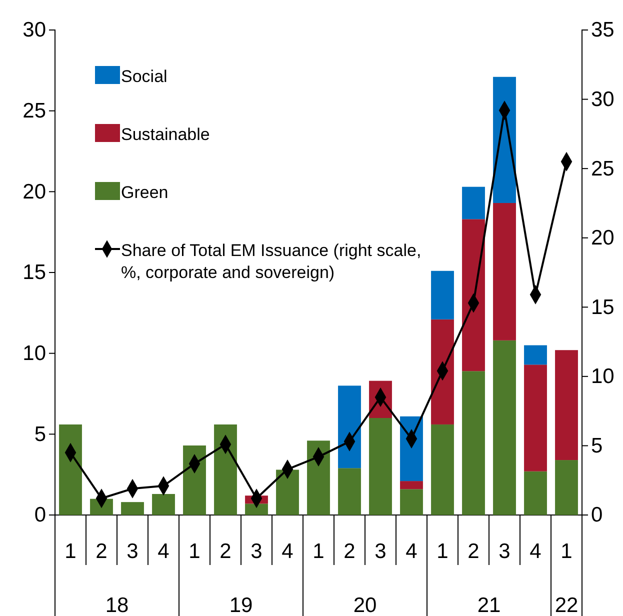  I want to click on y-tick-label: 20, so click(34, 192).